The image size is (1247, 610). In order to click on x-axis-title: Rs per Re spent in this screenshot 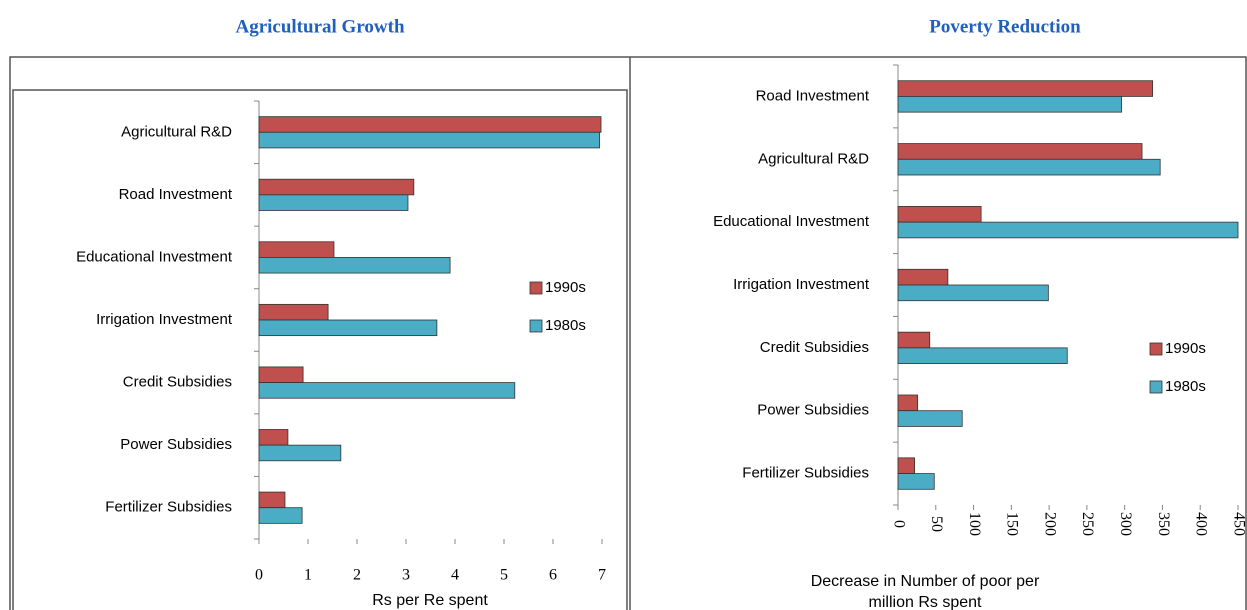, I will do `click(430, 600)`.